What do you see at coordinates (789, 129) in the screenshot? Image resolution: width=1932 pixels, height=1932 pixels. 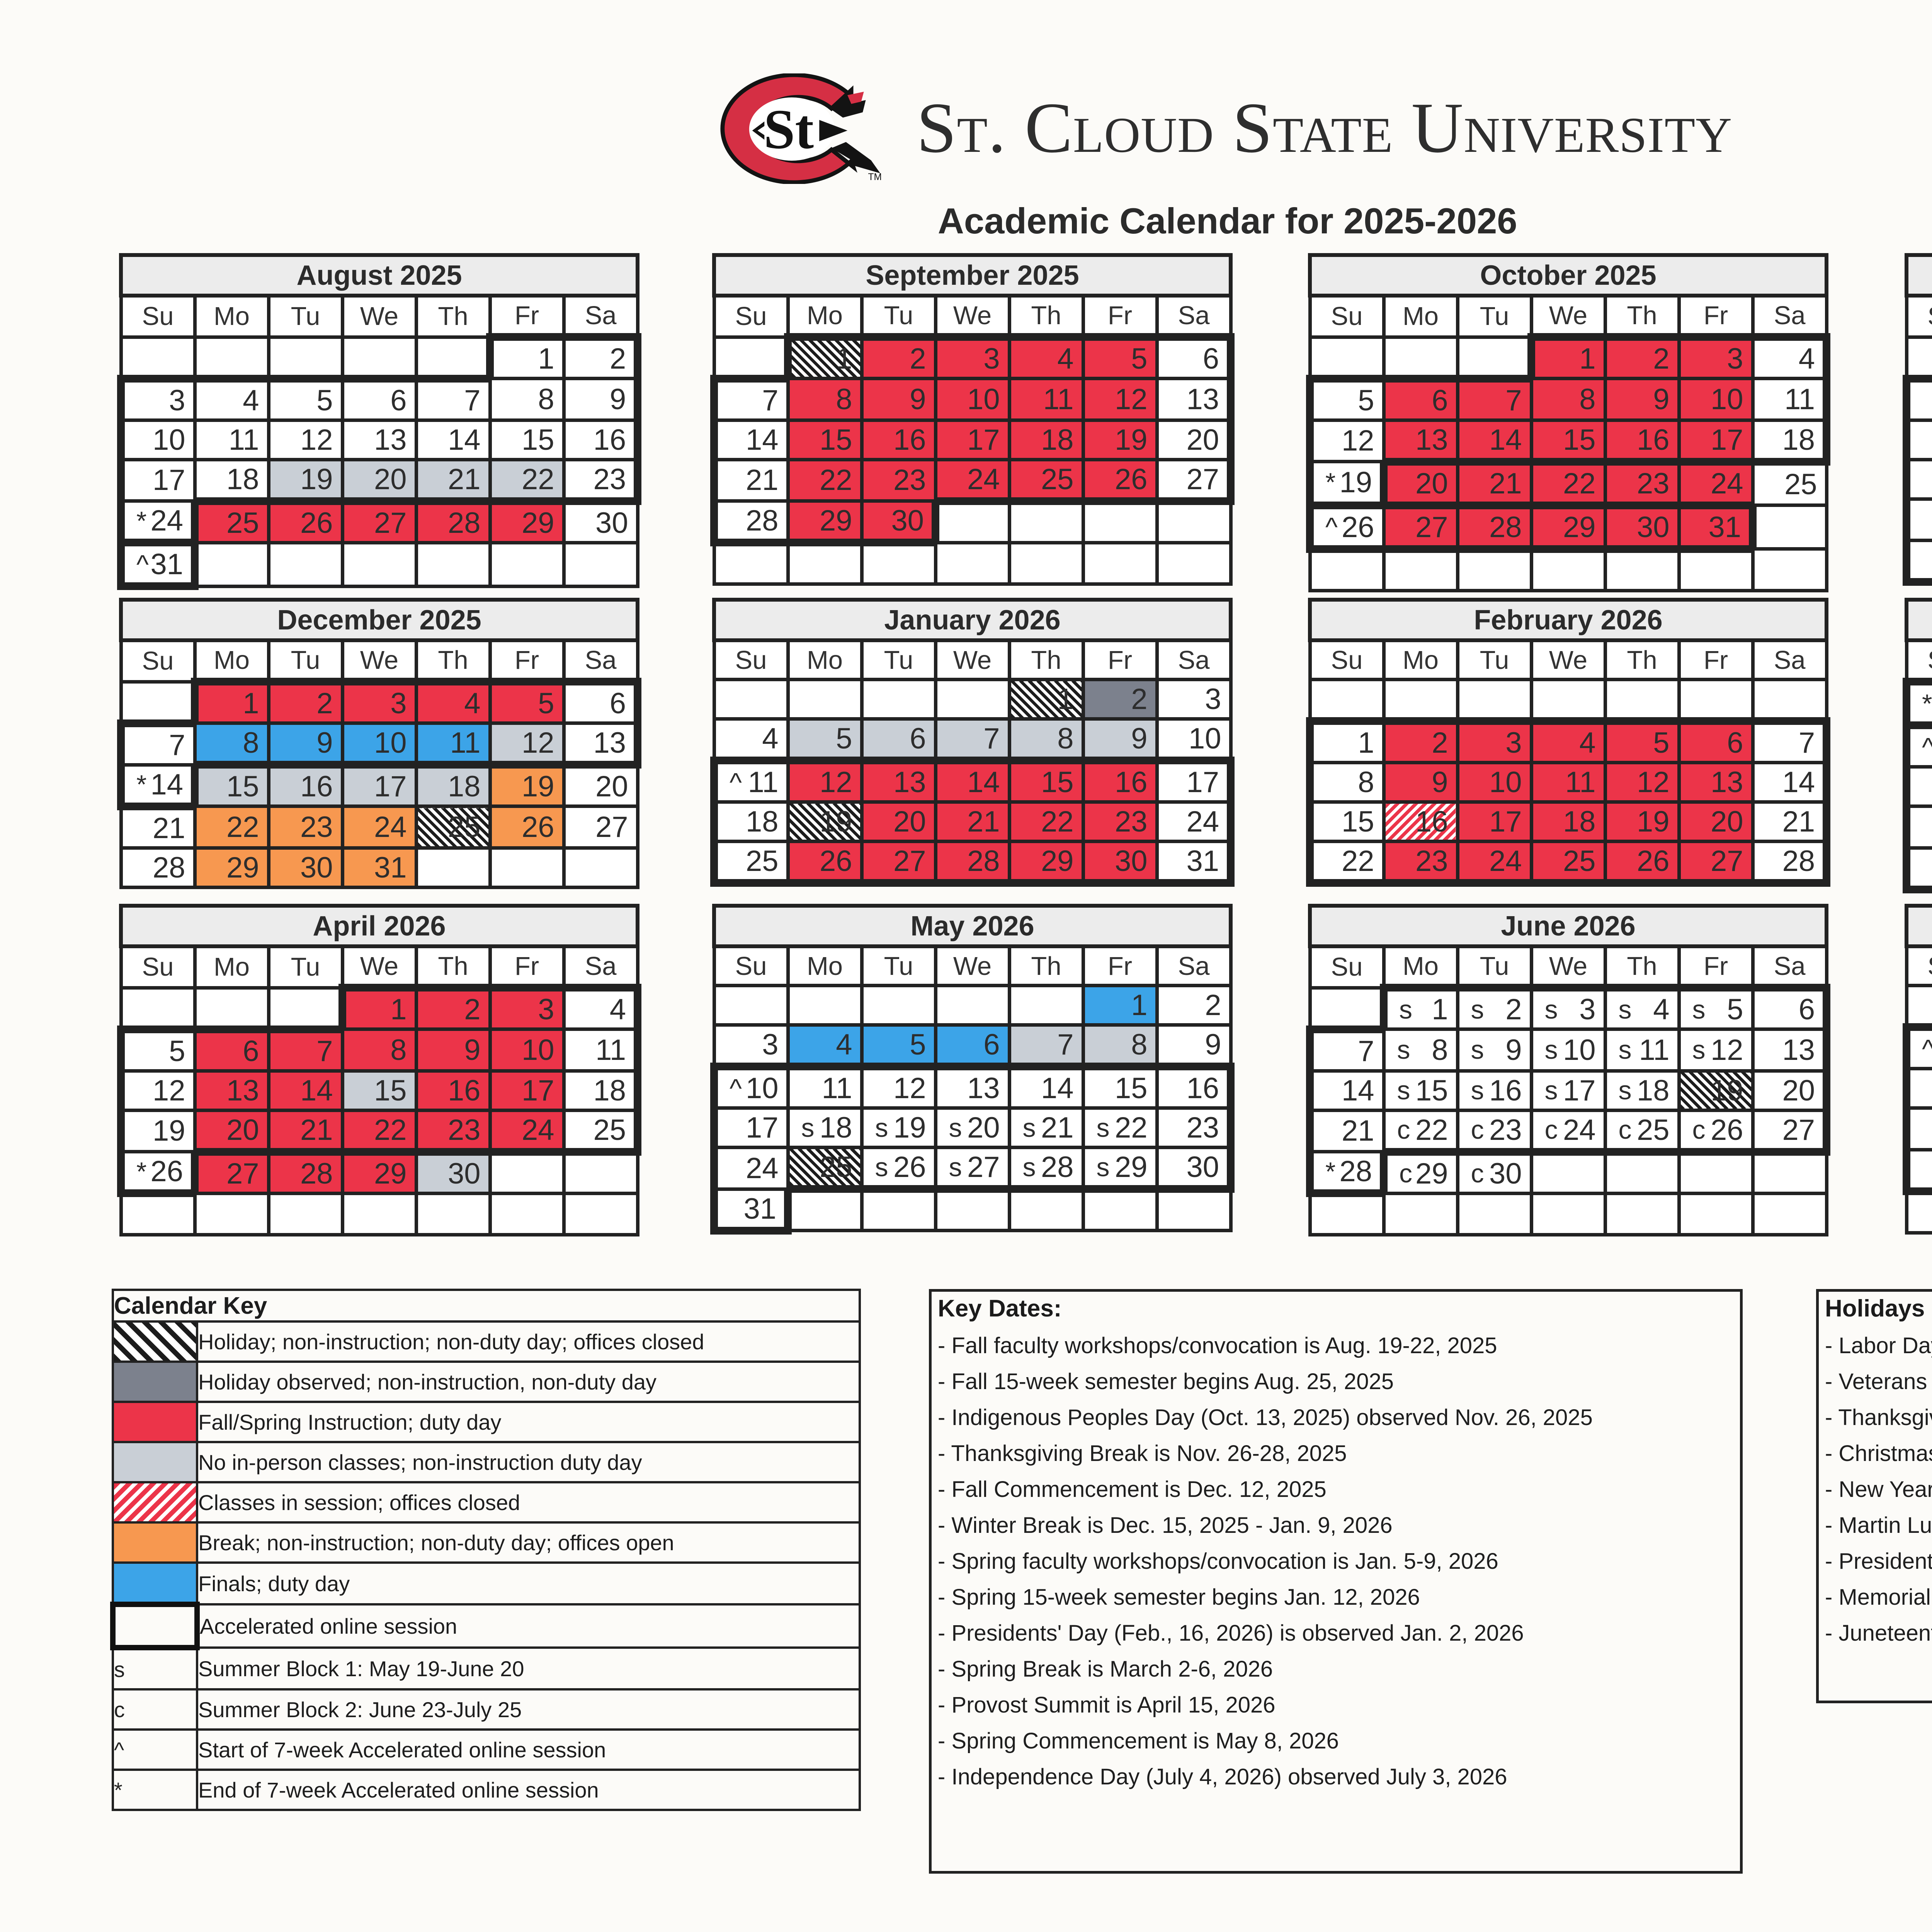 I see `svg-text: St` at bounding box center [789, 129].